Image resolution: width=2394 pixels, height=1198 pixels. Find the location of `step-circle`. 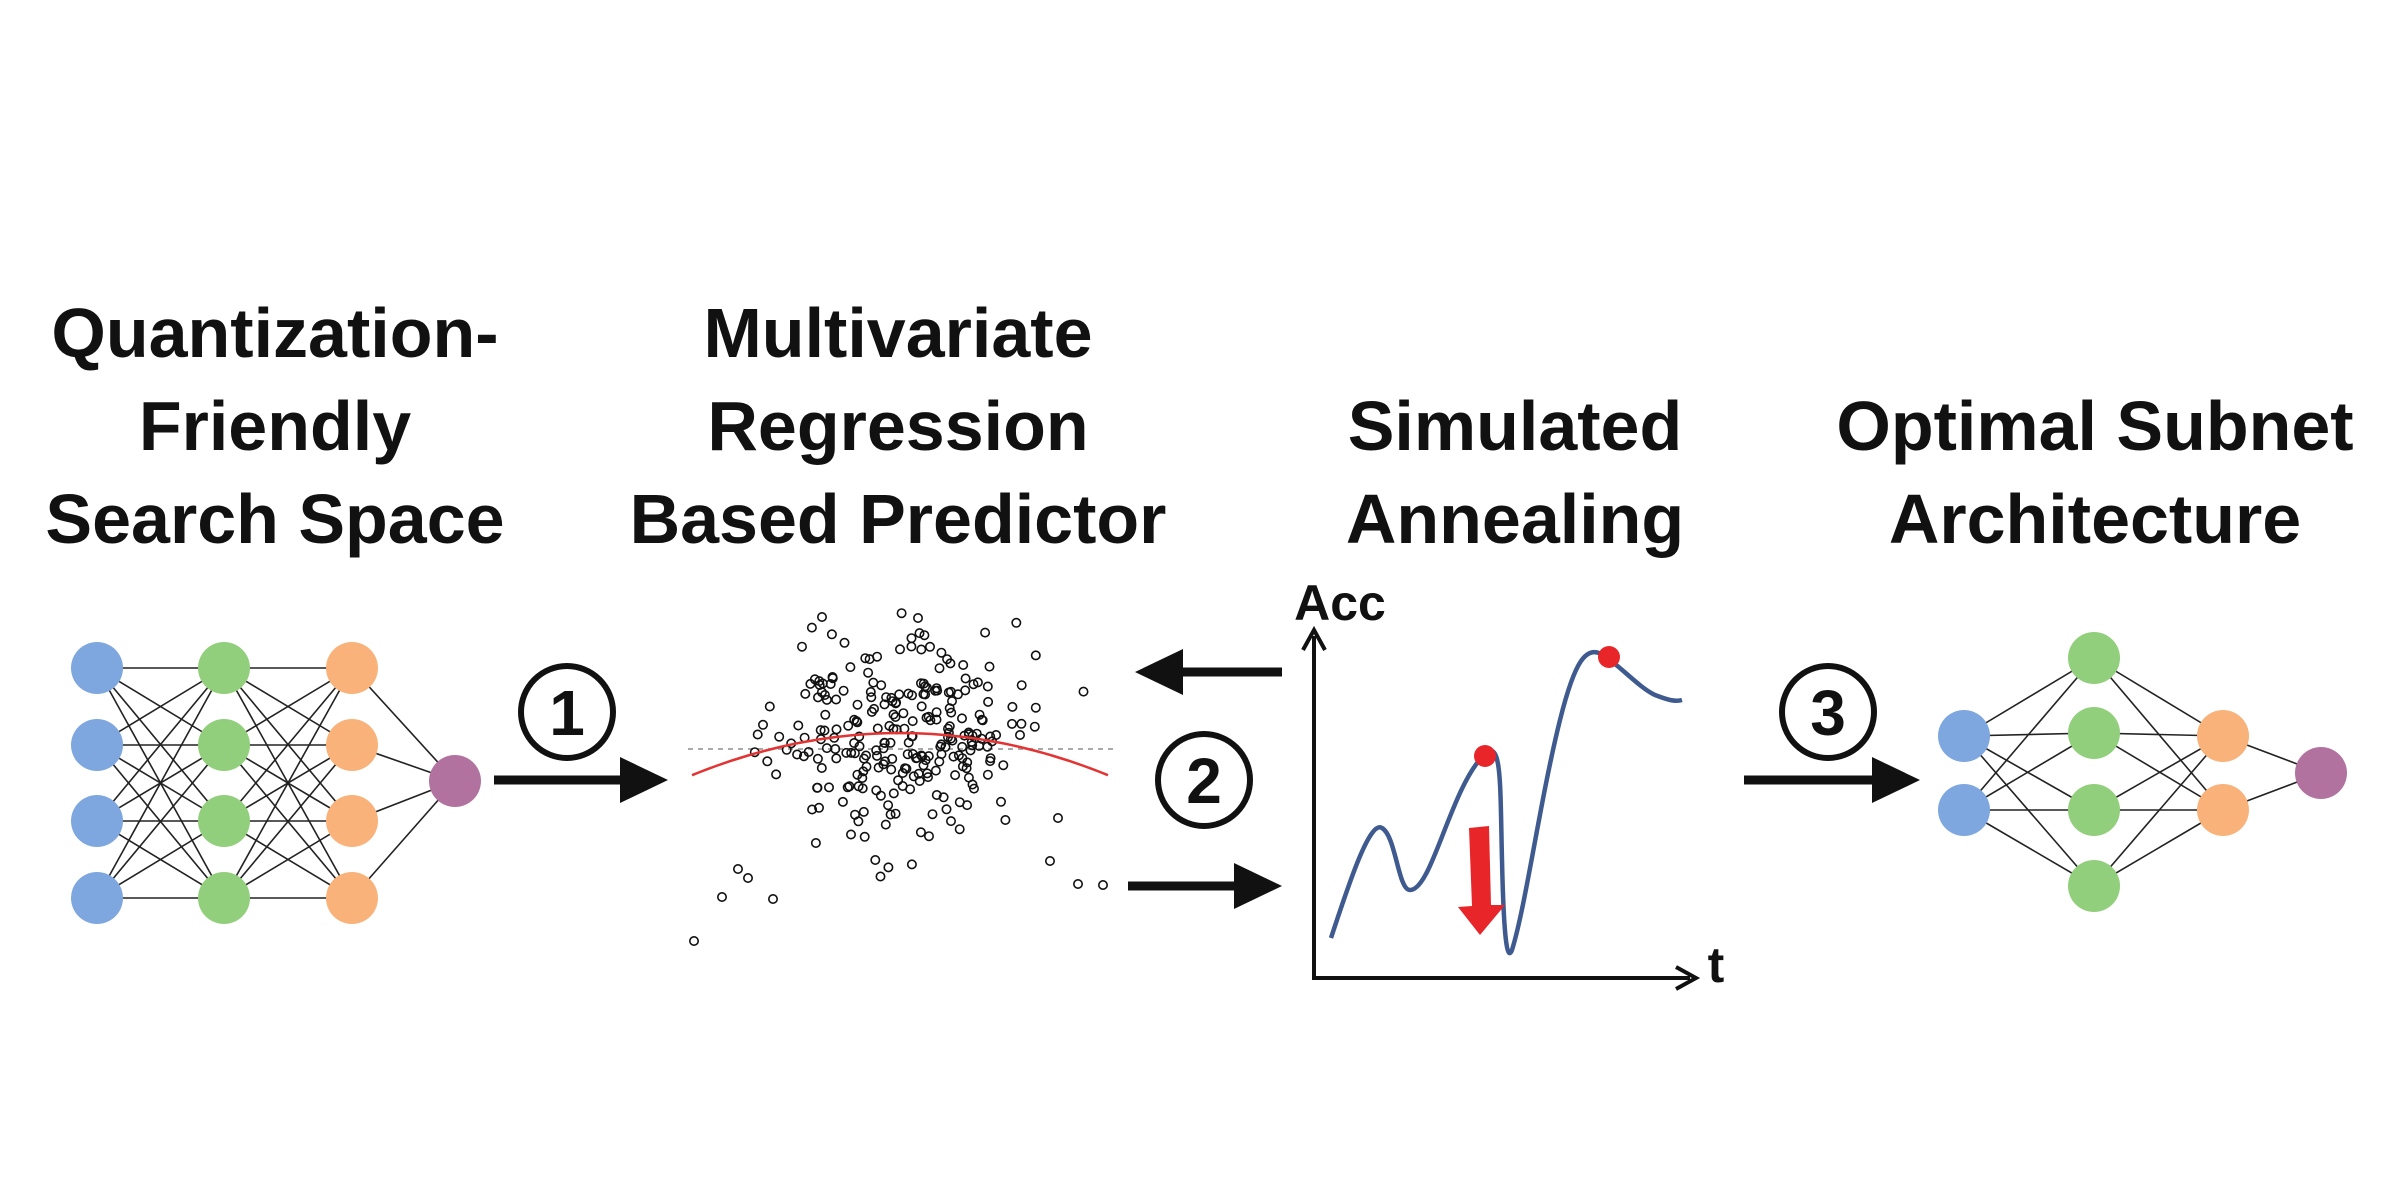

step-circle is located at coordinates (567, 712).